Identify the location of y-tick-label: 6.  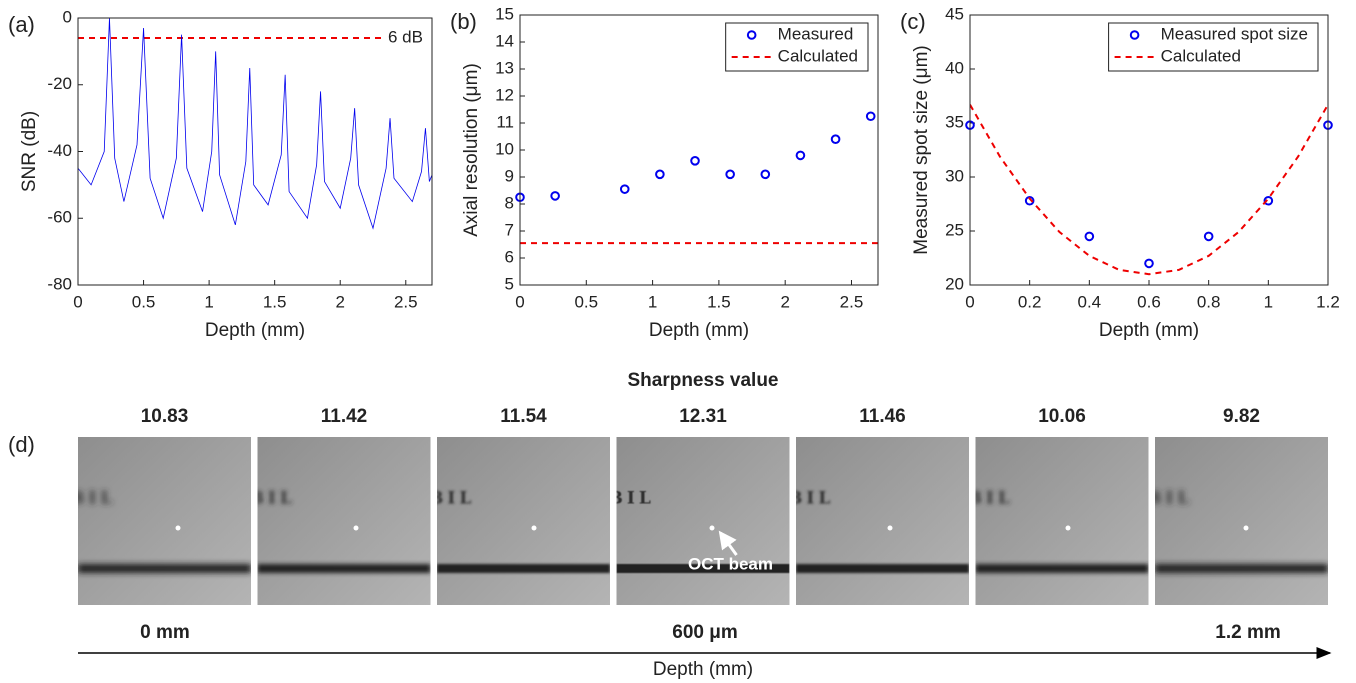
(509, 256).